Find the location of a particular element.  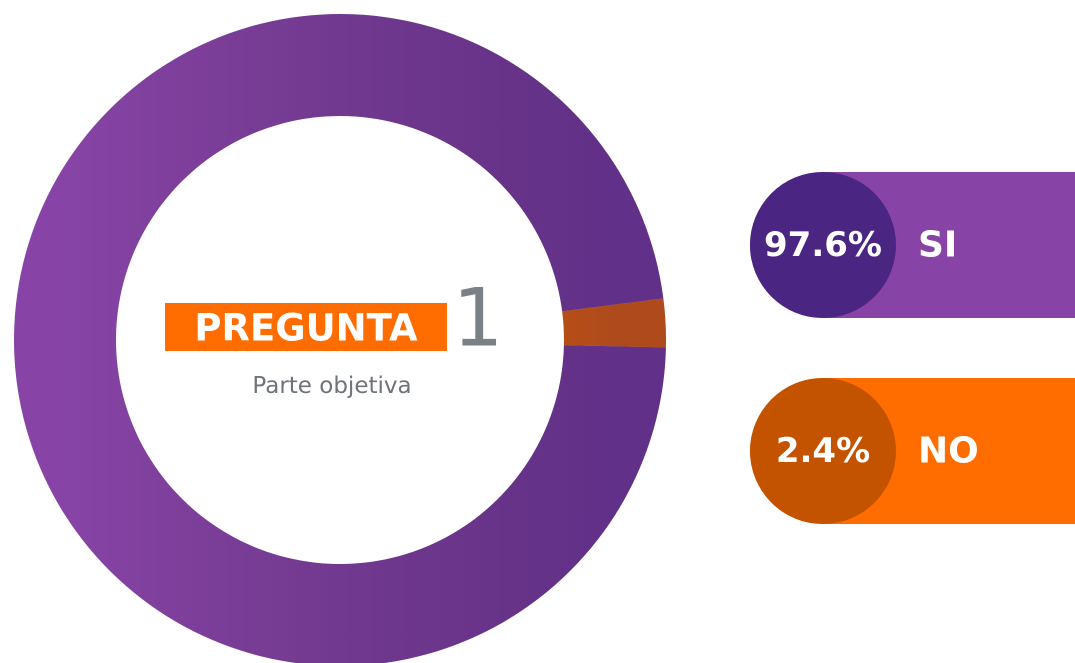

legend-label: SI is located at coordinates (937, 245).